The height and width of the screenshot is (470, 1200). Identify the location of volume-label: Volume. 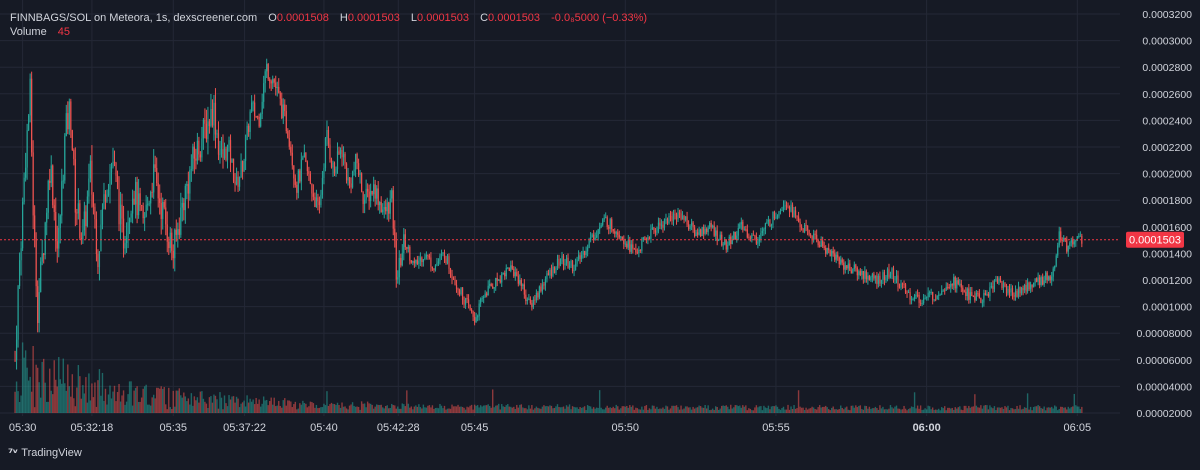
(28, 32).